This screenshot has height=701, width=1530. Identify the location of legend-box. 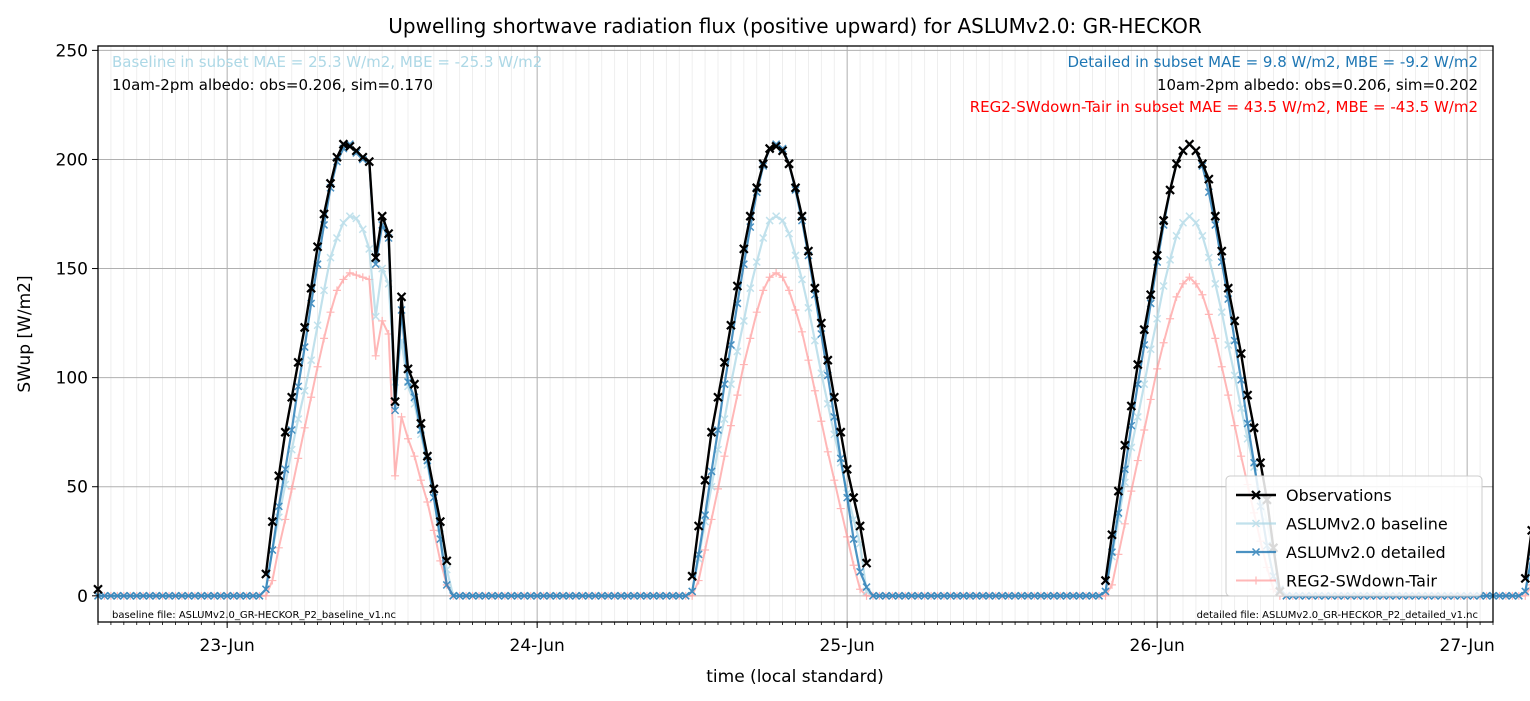
(1354, 536).